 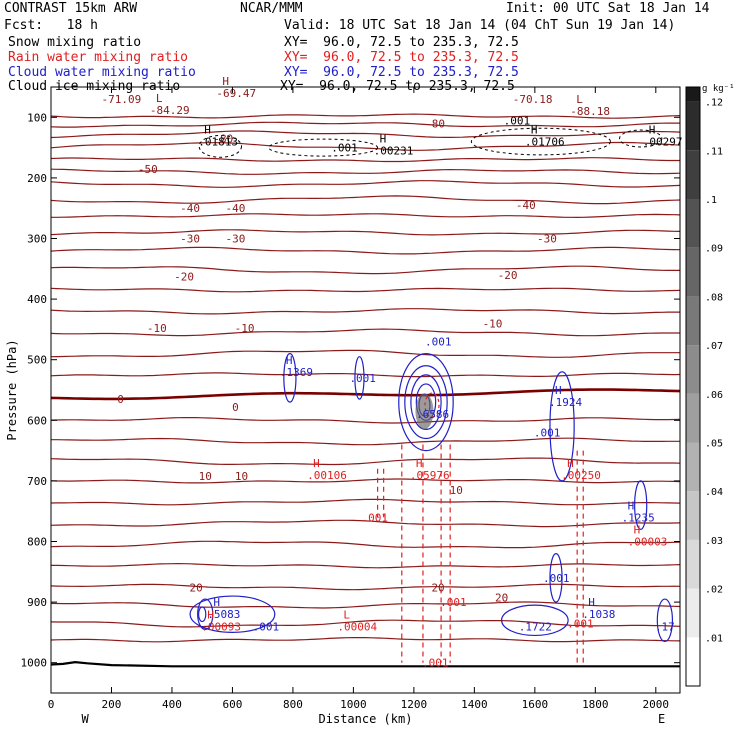 I want to click on extremum-value: .17, so click(x=665, y=626).